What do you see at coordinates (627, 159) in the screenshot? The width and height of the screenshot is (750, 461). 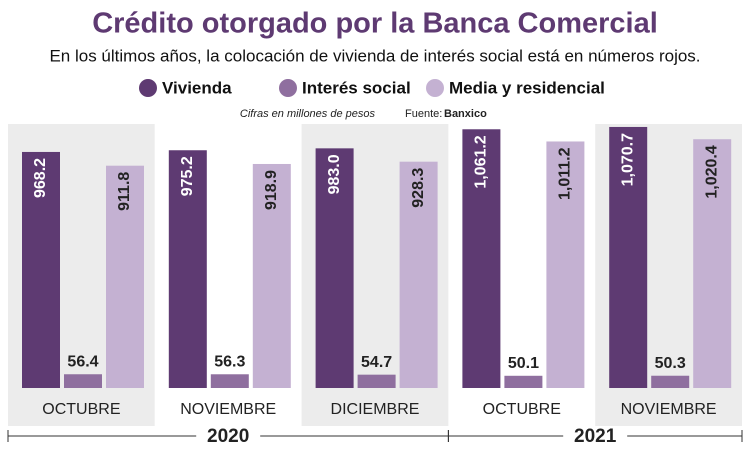 I see `value-label: 1,070.7` at bounding box center [627, 159].